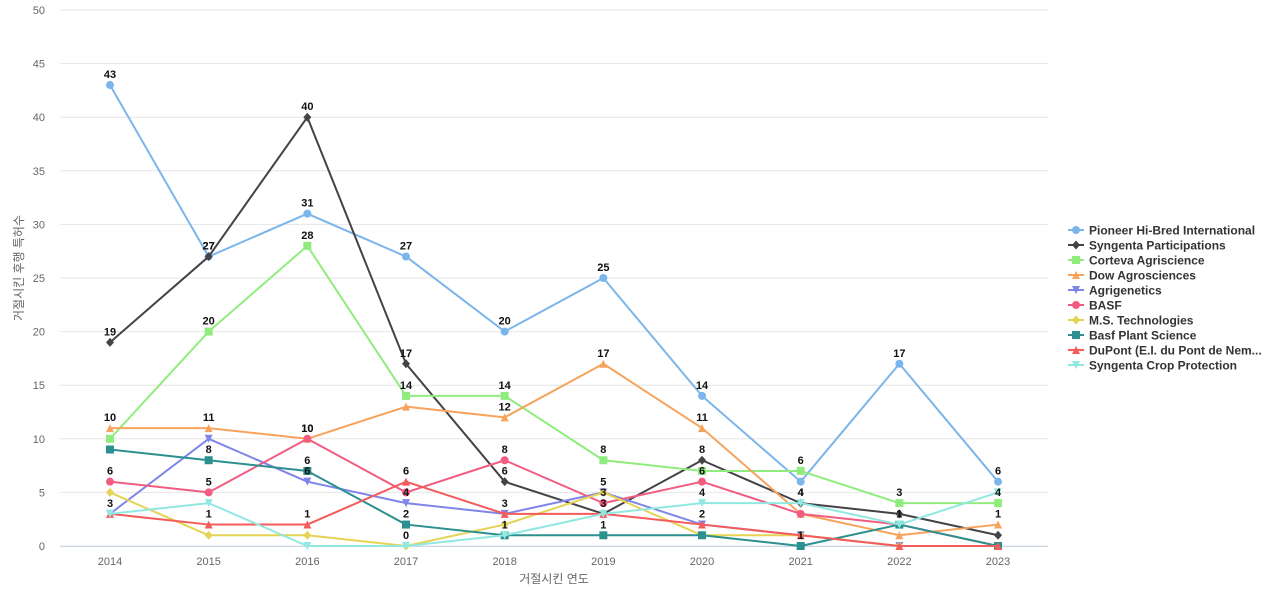  I want to click on legend-item: Pioneer Hi-Bred International, so click(1161, 231).